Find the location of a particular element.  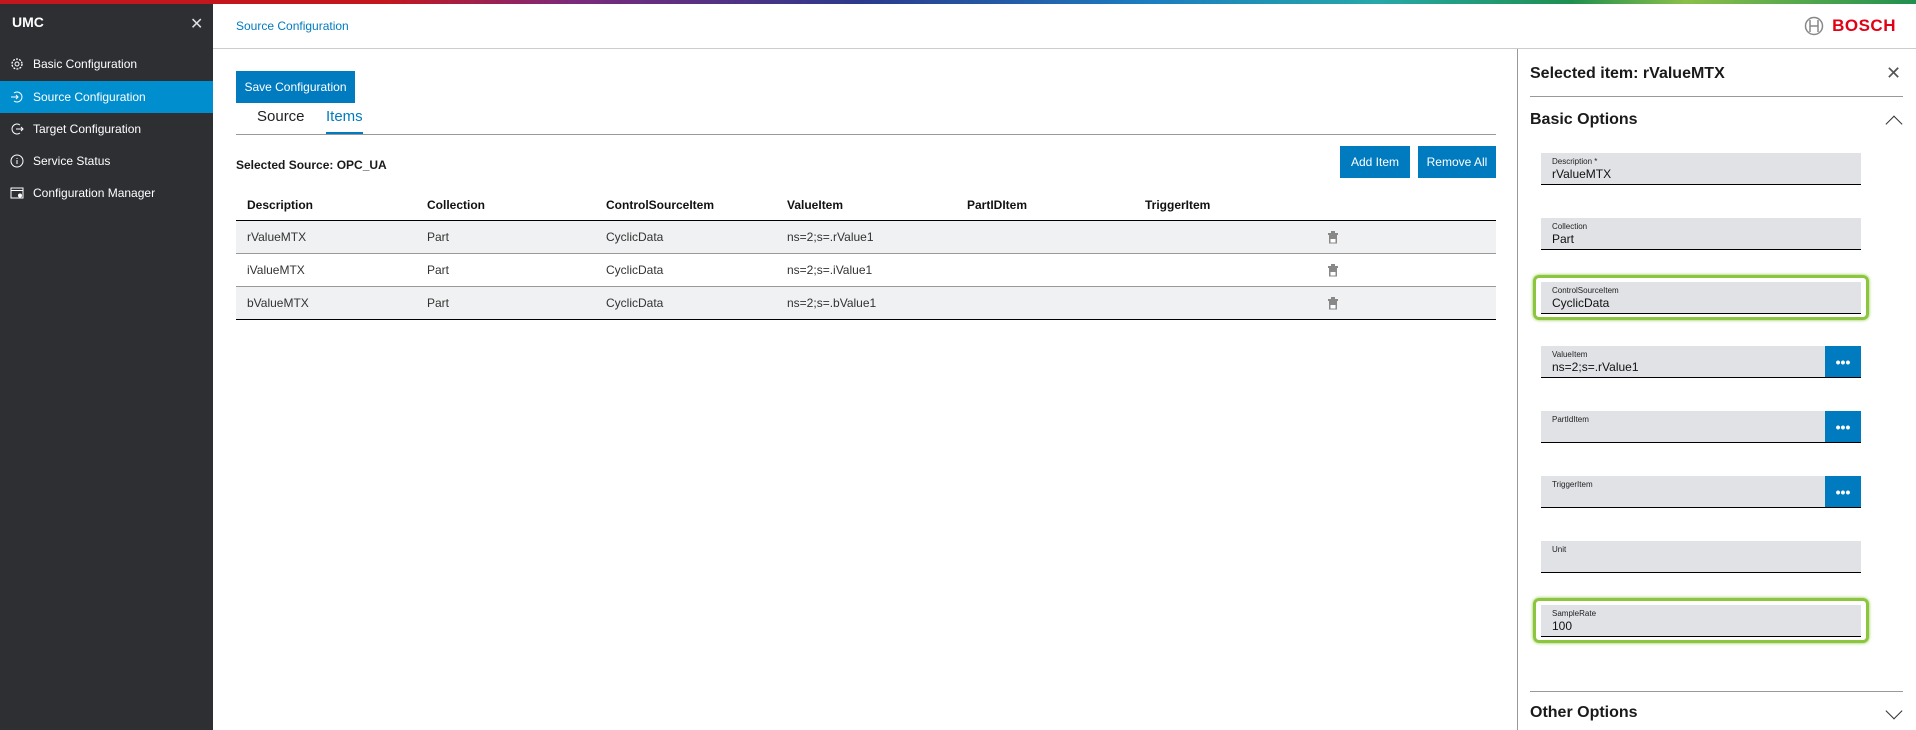

field-value: 100 is located at coordinates (1562, 626).